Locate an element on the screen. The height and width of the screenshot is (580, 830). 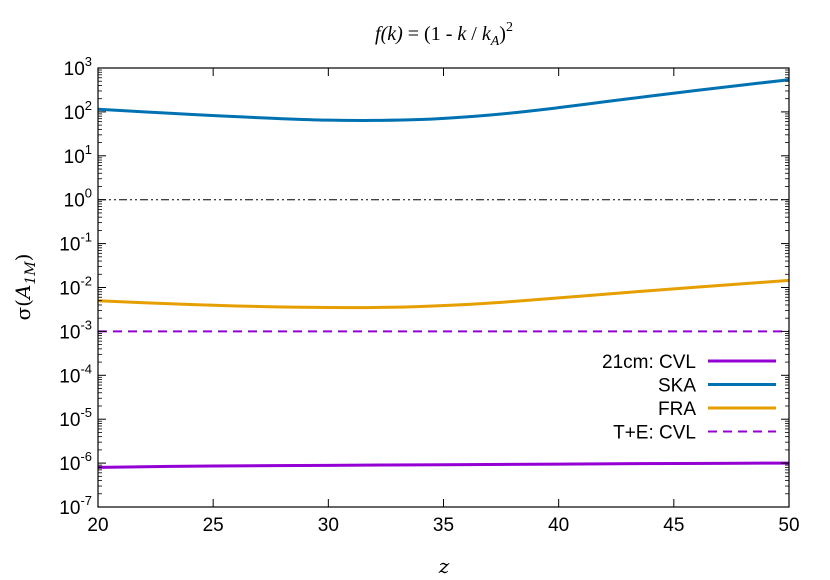
x-tick-label: 30 is located at coordinates (328, 525).